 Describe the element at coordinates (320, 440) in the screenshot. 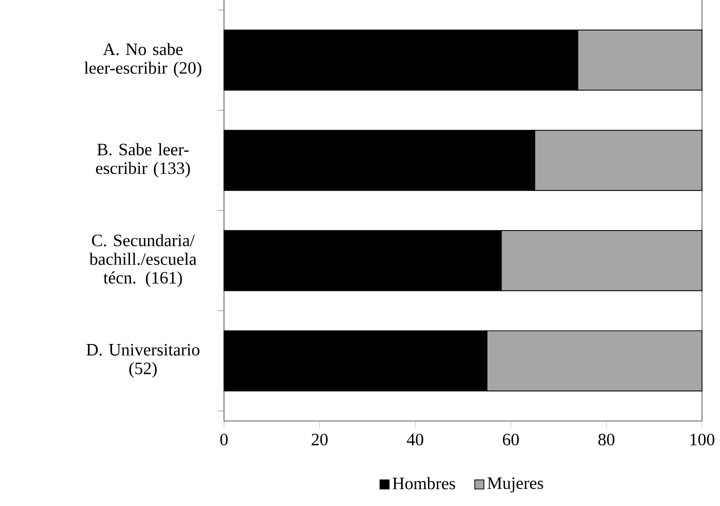

I see `x-tick-label: 20` at that location.